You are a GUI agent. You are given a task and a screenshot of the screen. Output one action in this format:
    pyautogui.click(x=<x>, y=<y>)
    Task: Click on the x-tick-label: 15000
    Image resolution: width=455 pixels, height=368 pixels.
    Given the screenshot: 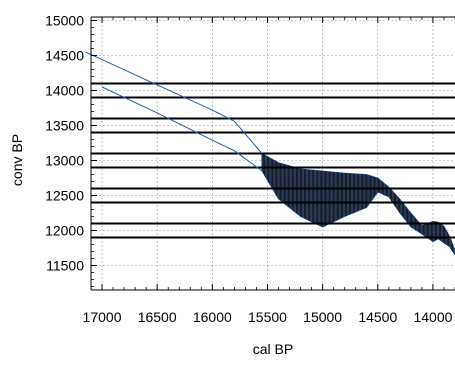 What is the action you would take?
    pyautogui.click(x=322, y=317)
    